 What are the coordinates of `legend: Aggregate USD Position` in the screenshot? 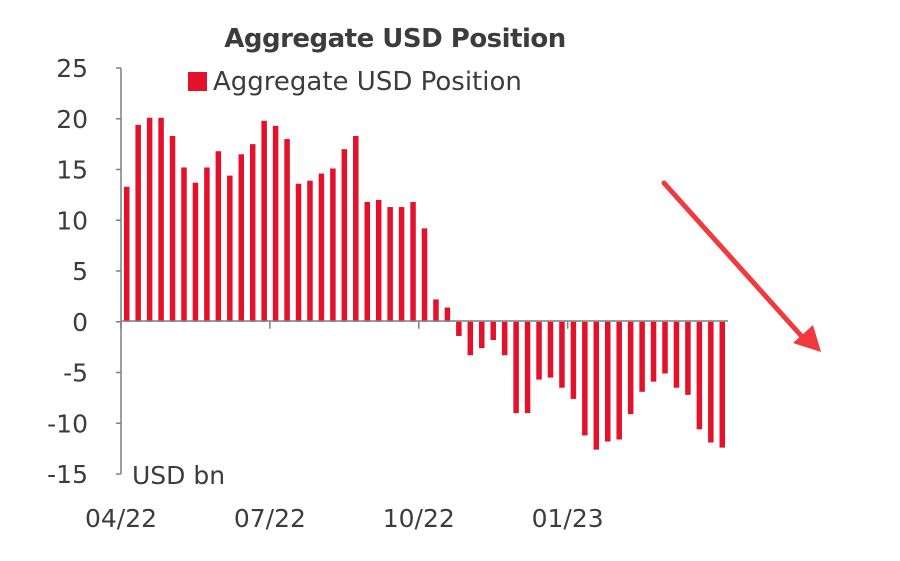 It's located at (355, 82).